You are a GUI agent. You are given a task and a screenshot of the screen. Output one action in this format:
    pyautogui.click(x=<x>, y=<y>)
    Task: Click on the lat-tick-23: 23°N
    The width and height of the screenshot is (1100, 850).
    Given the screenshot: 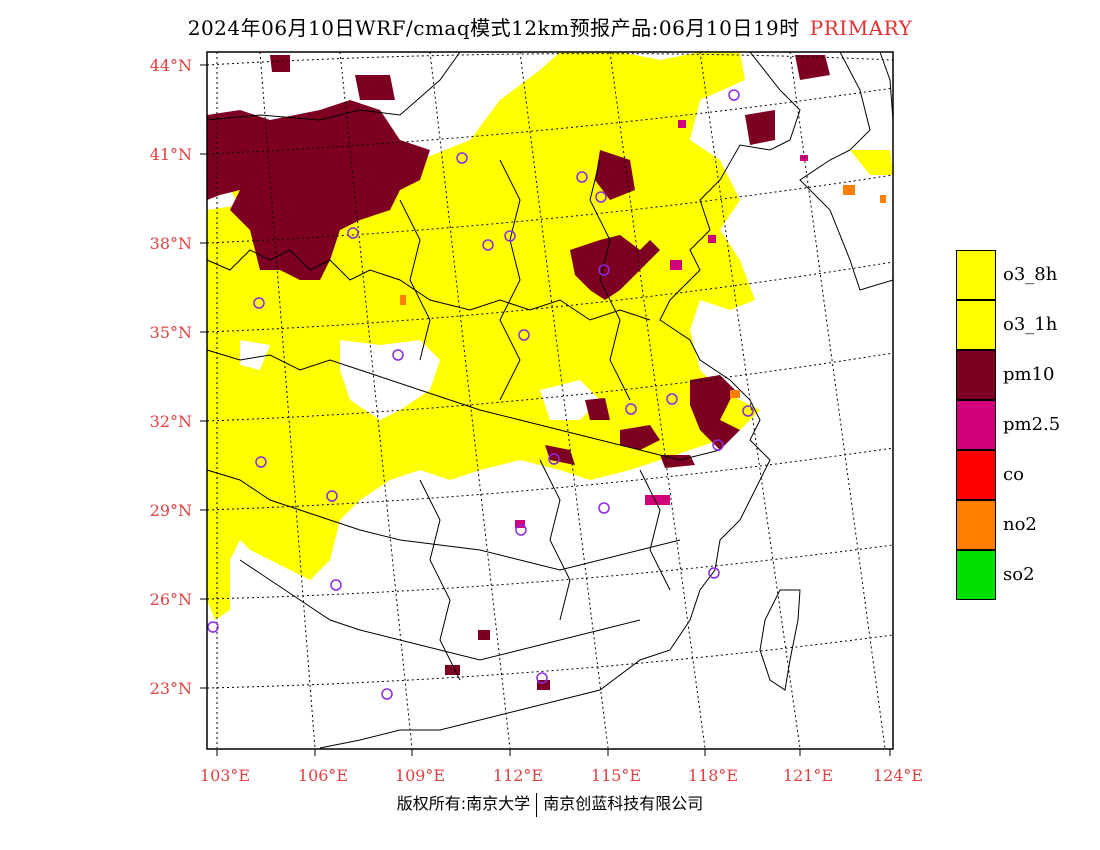 What is the action you would take?
    pyautogui.click(x=170, y=688)
    